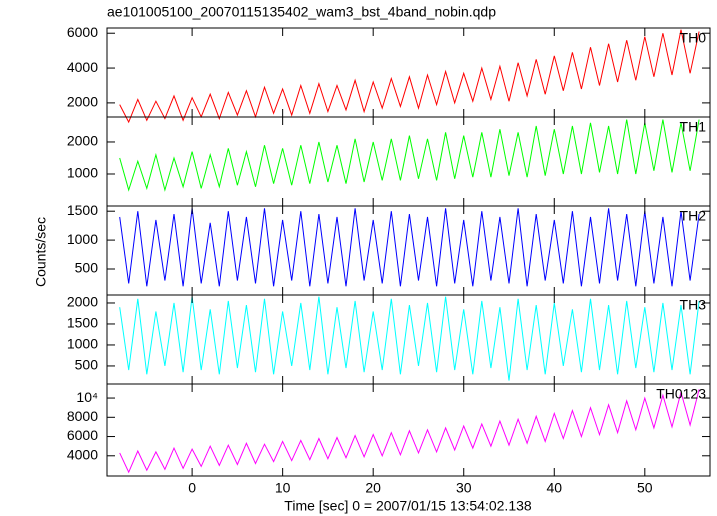 The height and width of the screenshot is (516, 717). Describe the element at coordinates (693, 38) in the screenshot. I see `panel-label: TH0` at that location.